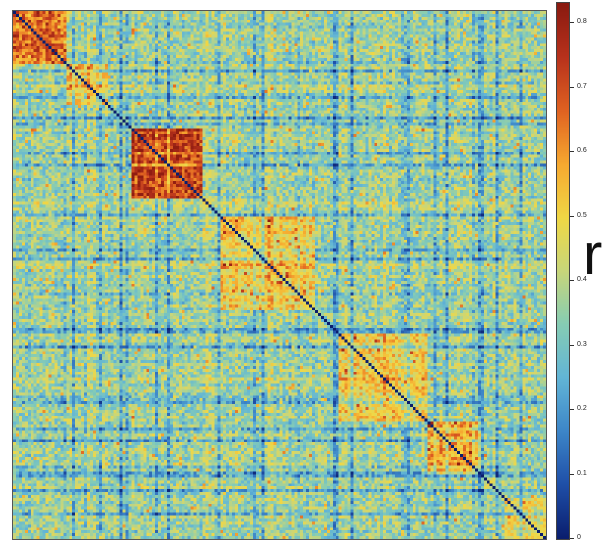 The width and height of the screenshot is (613, 544). What do you see at coordinates (582, 21) in the screenshot?
I see `colorbar-tick-label: 0.8` at bounding box center [582, 21].